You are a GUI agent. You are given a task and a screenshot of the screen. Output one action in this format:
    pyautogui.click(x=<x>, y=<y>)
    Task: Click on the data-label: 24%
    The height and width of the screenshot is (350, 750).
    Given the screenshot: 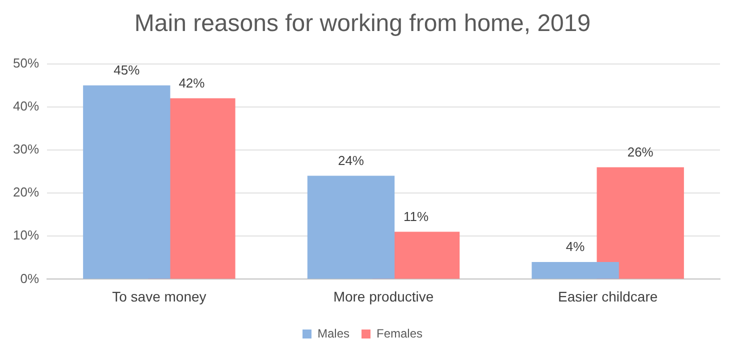 What is the action you would take?
    pyautogui.click(x=351, y=160)
    